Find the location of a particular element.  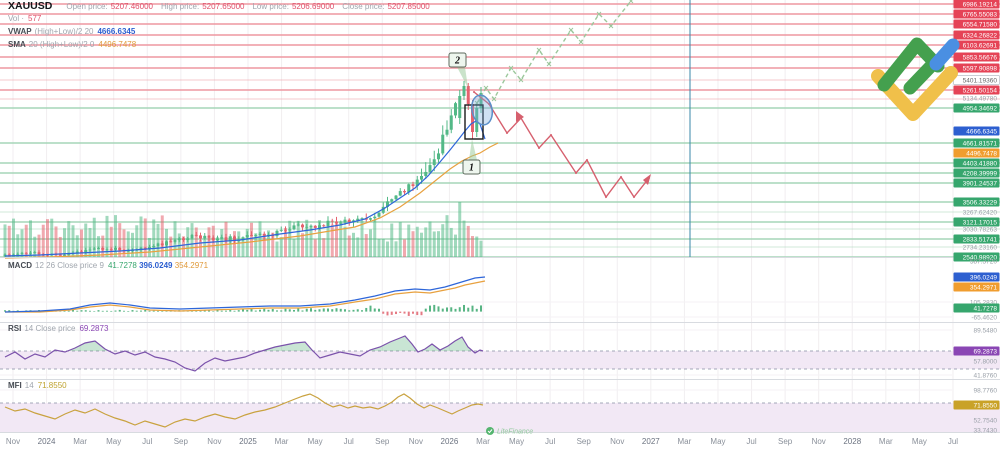

wave-label: 2 is located at coordinates (457, 61).